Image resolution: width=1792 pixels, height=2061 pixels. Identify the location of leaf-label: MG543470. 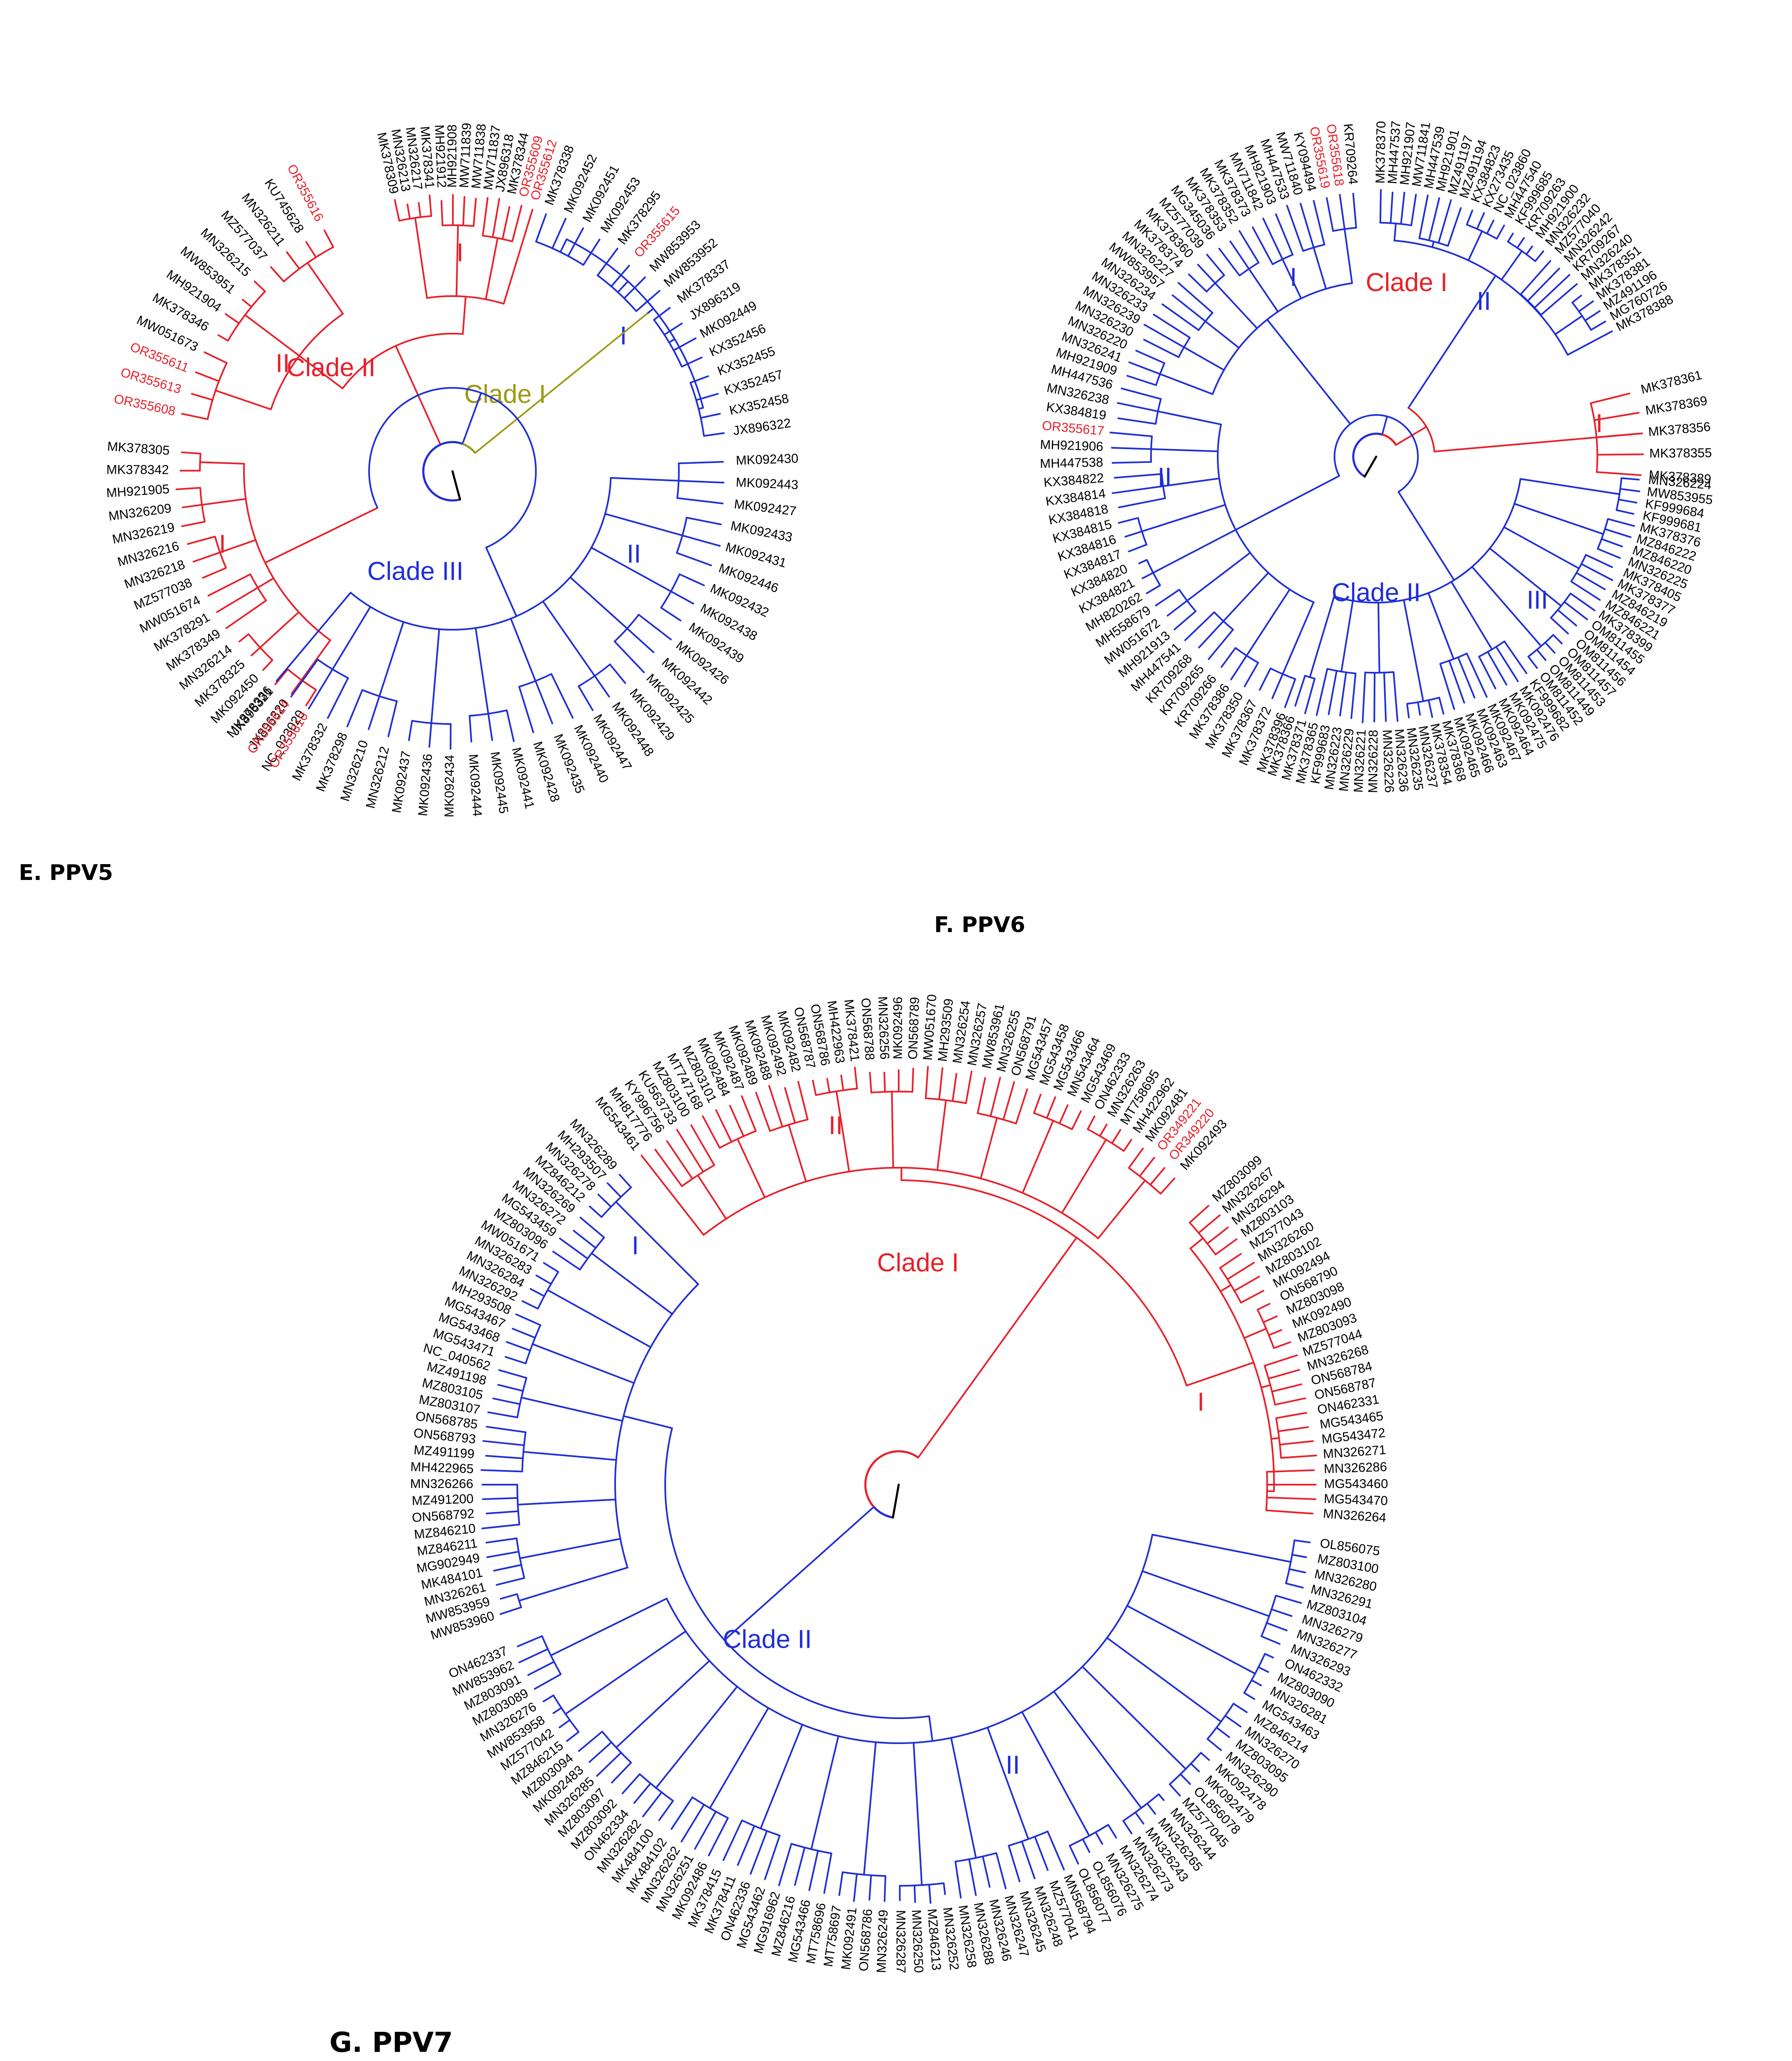
(1356, 1499).